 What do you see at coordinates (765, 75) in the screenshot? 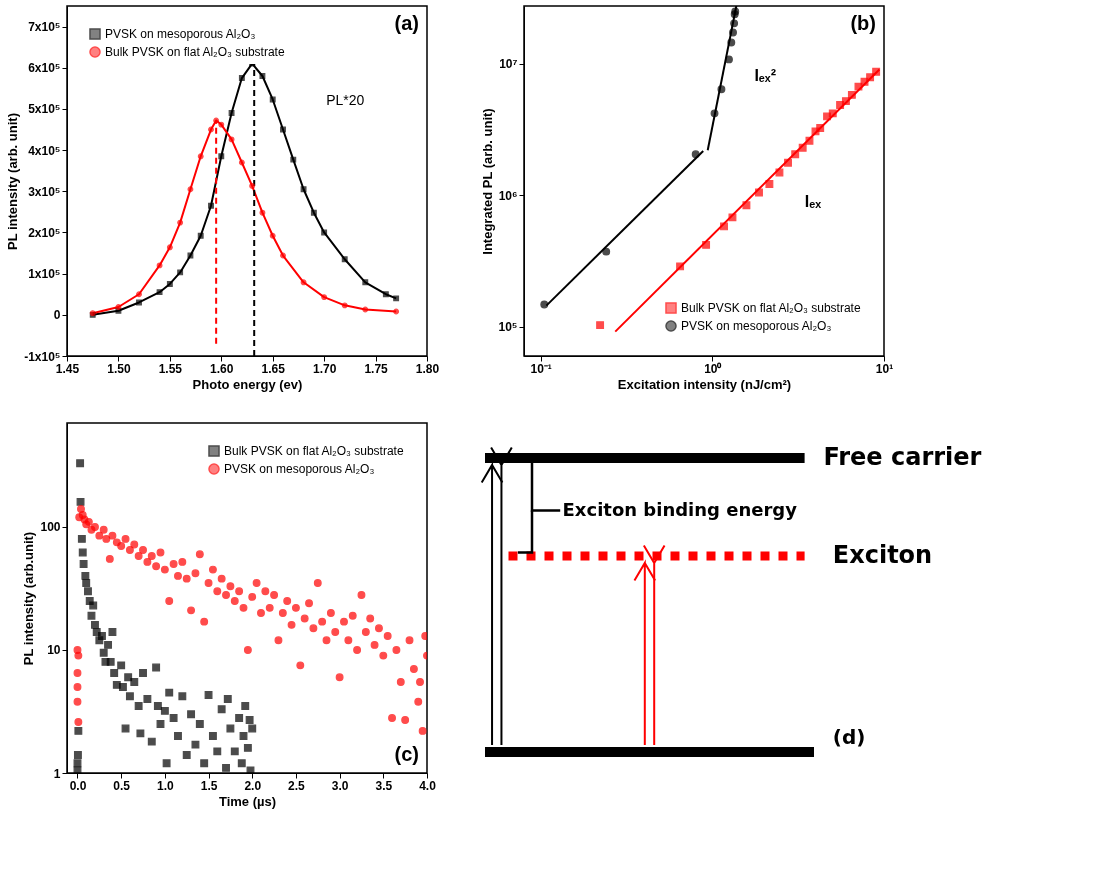
I see `annotation: Iₑₓ²` at bounding box center [765, 75].